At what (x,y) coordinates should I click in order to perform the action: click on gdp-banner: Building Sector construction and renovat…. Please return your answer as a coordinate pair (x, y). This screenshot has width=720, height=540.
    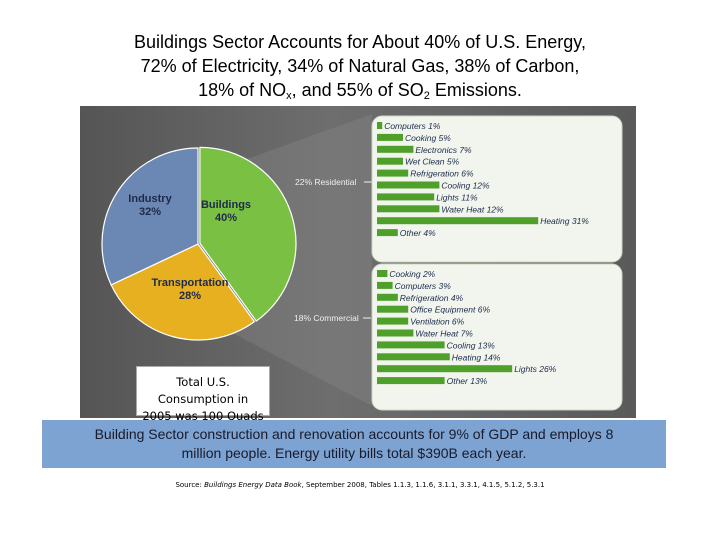
    Looking at the image, I should click on (354, 444).